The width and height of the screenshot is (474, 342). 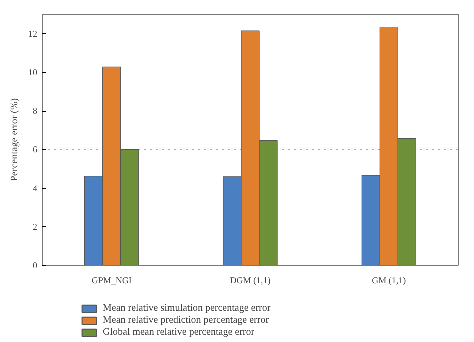 What do you see at coordinates (389, 281) in the screenshot?
I see `x-tick-label: GM (1,1)` at bounding box center [389, 281].